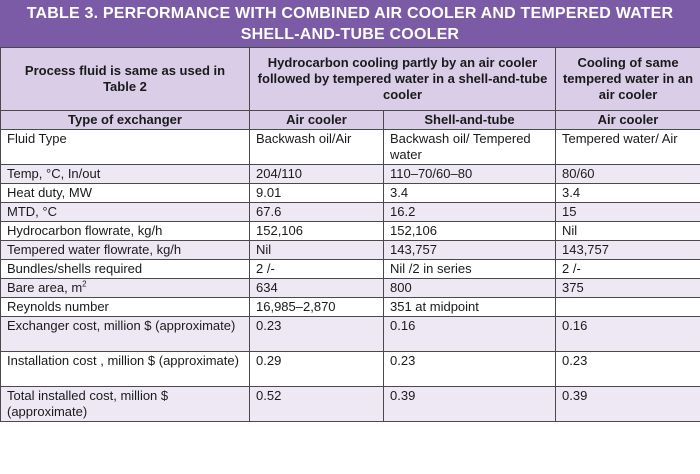 This screenshot has height=474, width=700. I want to click on cell-air-cooler: 0.52, so click(316, 404).